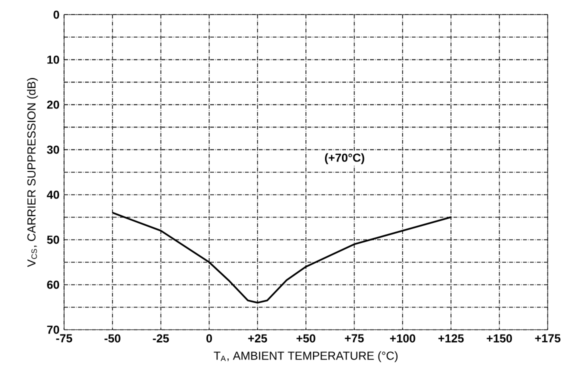 The image size is (588, 387). I want to click on y-tick-label: 20, so click(53, 105).